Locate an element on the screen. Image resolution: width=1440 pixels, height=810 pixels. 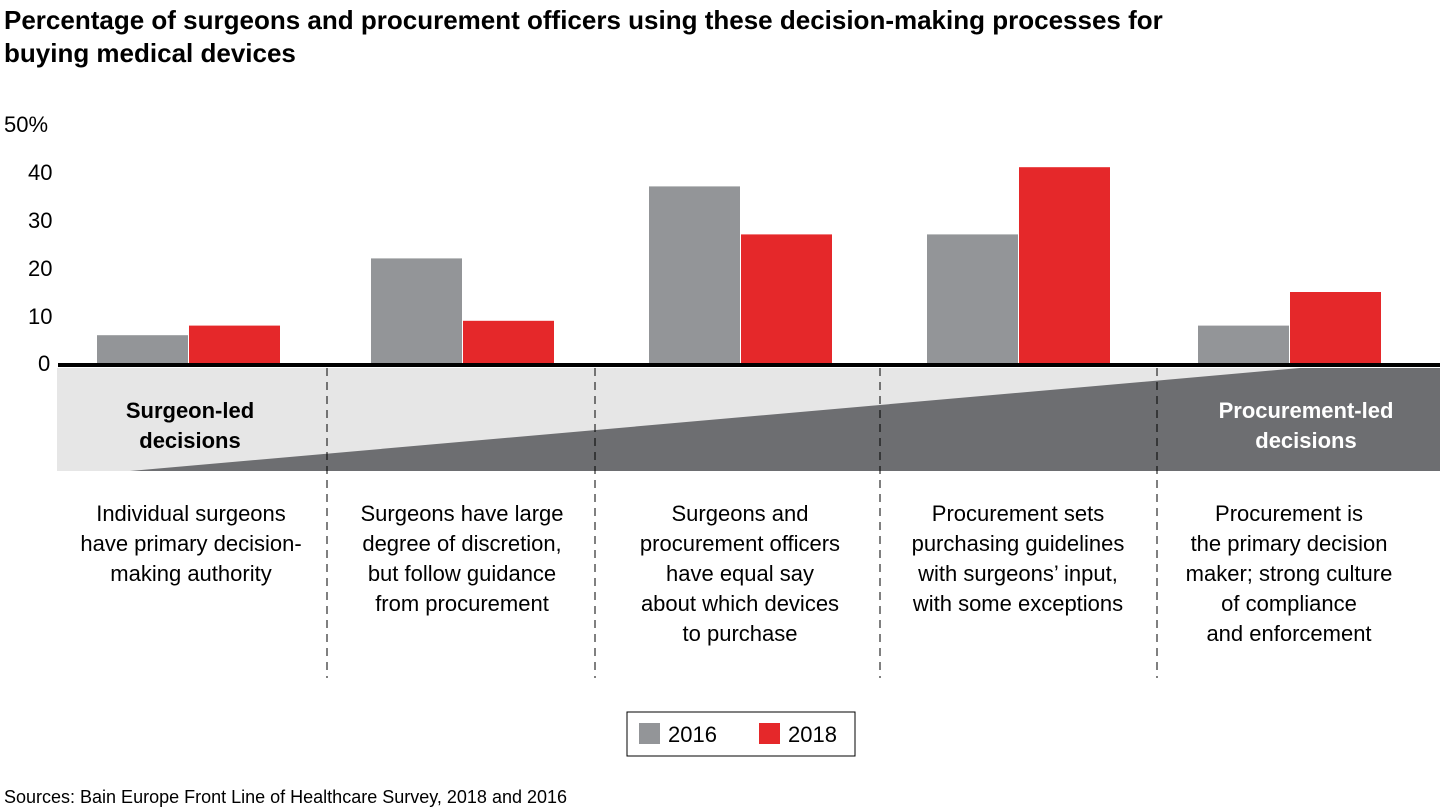
category-label-line: of compliance is located at coordinates (1289, 603).